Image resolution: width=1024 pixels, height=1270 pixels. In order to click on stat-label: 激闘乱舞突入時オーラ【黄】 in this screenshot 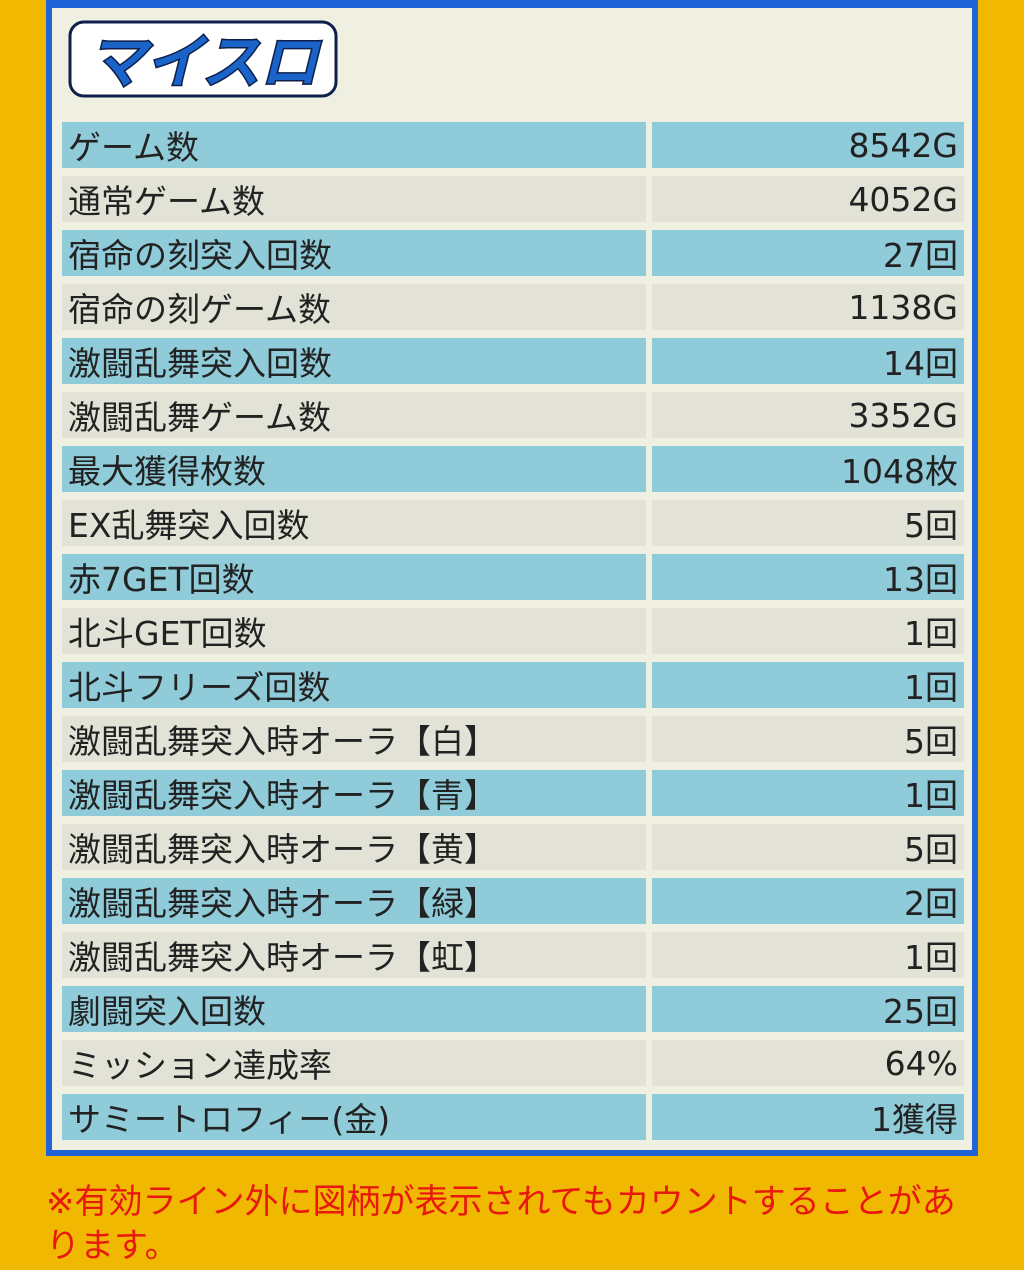, I will do `click(354, 847)`.